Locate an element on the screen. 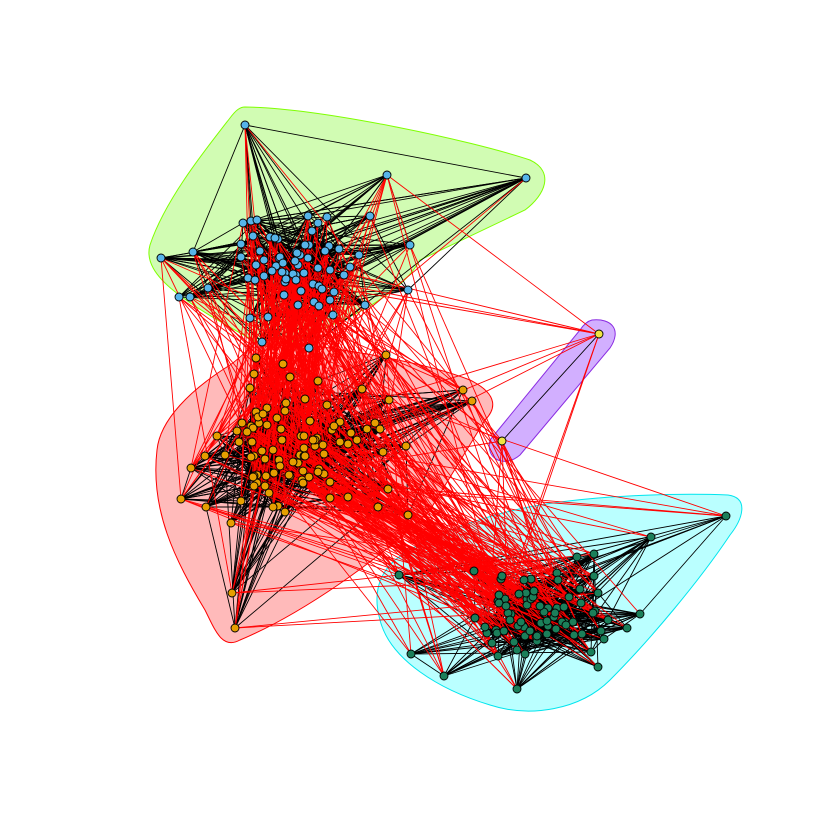 The width and height of the screenshot is (840, 840). intra-edge is located at coordinates (550, 387).